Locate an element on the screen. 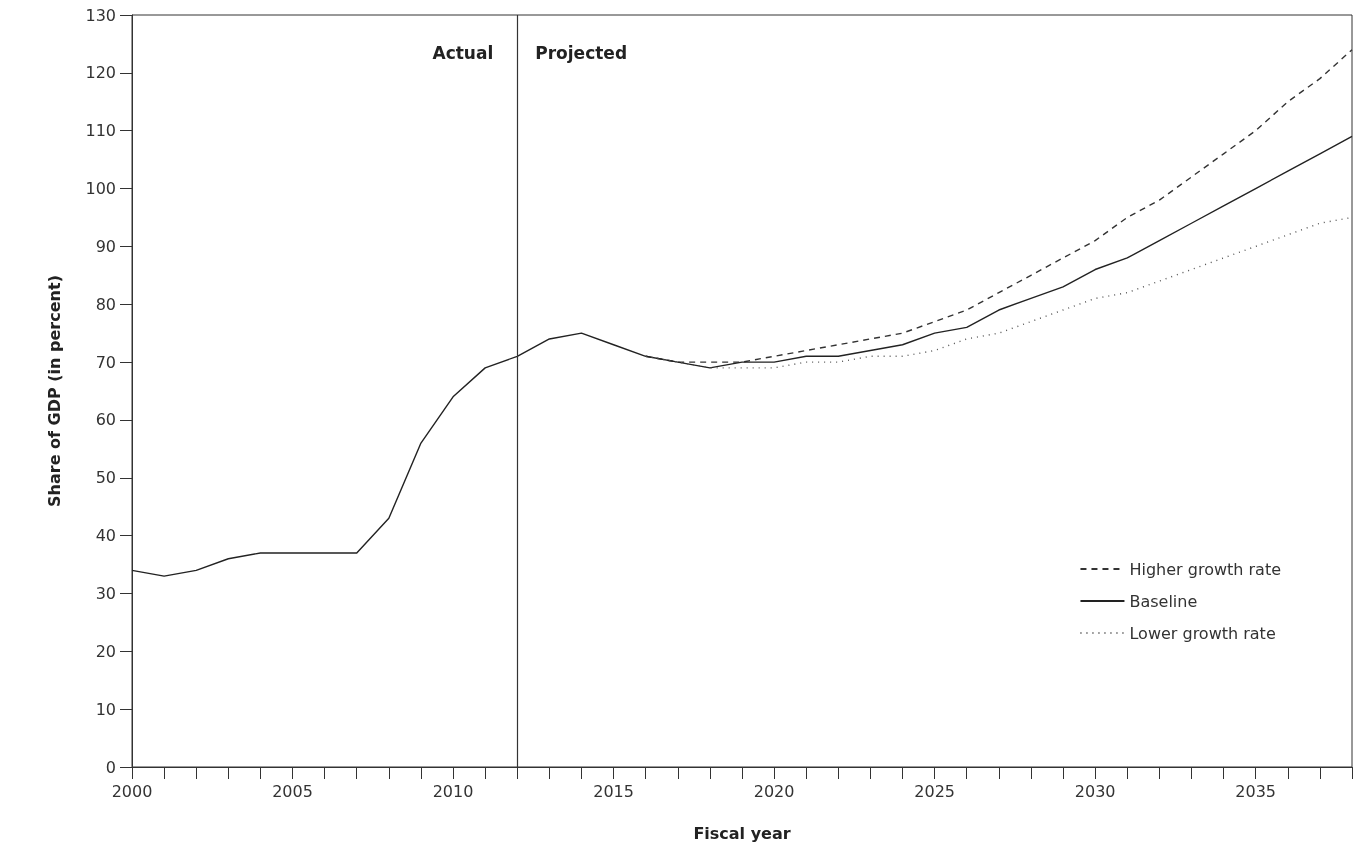 The height and width of the screenshot is (846, 1356). x-tick-label: 2015 is located at coordinates (613, 791).